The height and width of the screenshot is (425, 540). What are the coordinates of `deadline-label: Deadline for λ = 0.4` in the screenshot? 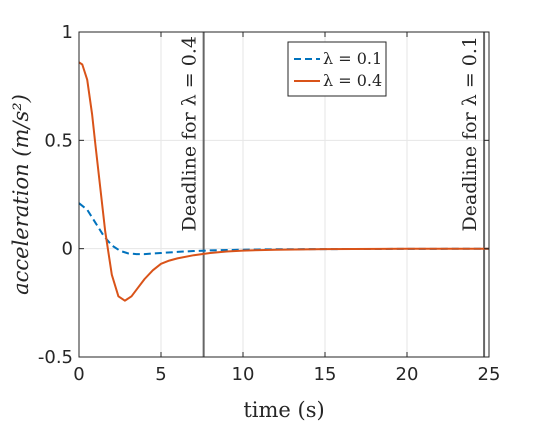 It's located at (190, 134).